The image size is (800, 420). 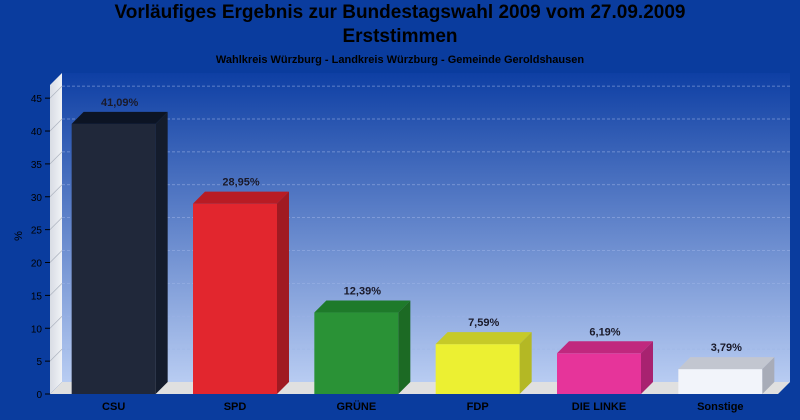 I want to click on bar-spd: 28,95%, so click(x=241, y=285).